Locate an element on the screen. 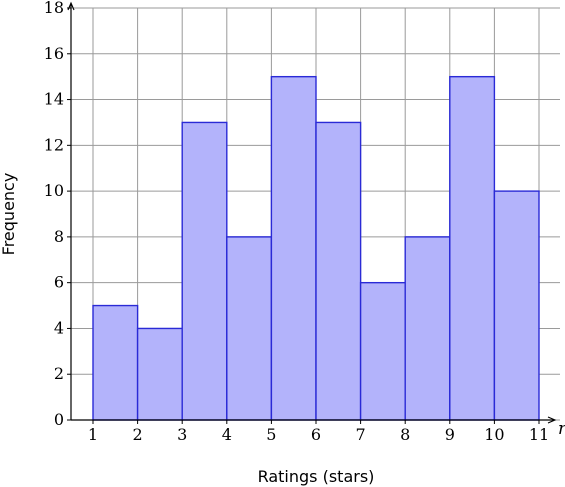  y-tick-label: 14 is located at coordinates (54, 99).